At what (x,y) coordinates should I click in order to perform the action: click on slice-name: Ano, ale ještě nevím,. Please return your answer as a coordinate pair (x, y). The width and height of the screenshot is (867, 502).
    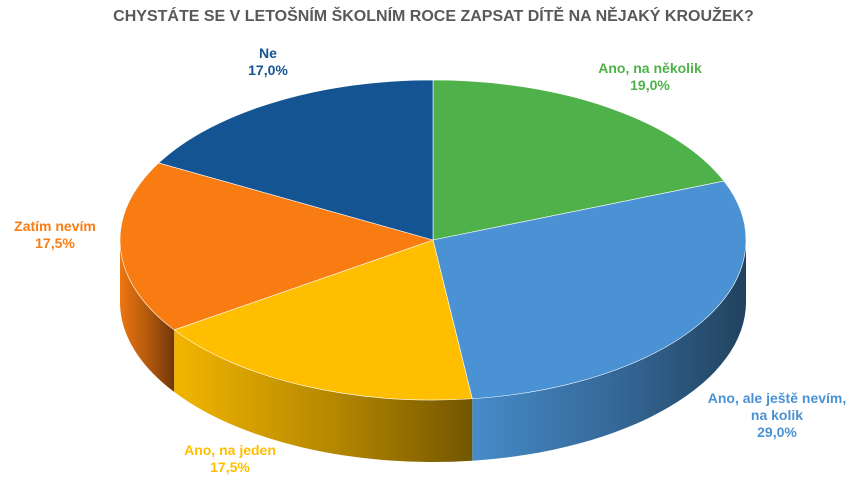
    Looking at the image, I should click on (777, 398).